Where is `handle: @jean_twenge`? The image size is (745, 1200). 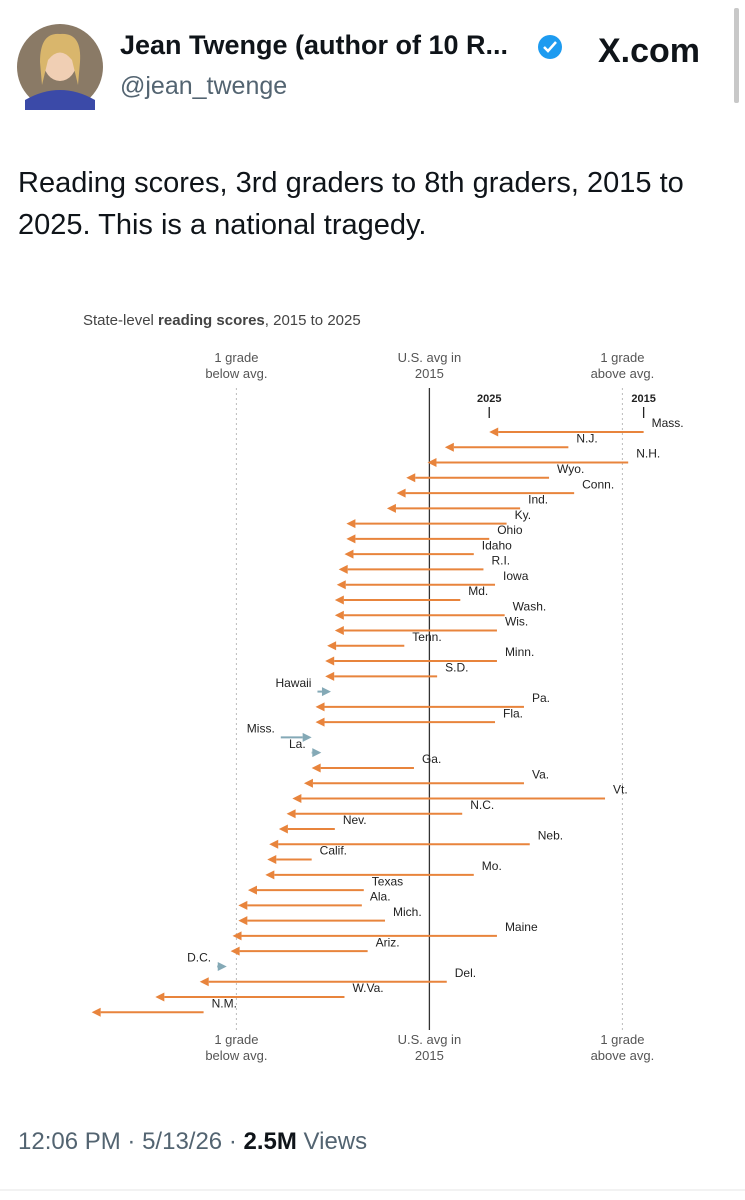 handle: @jean_twenge is located at coordinates (204, 86).